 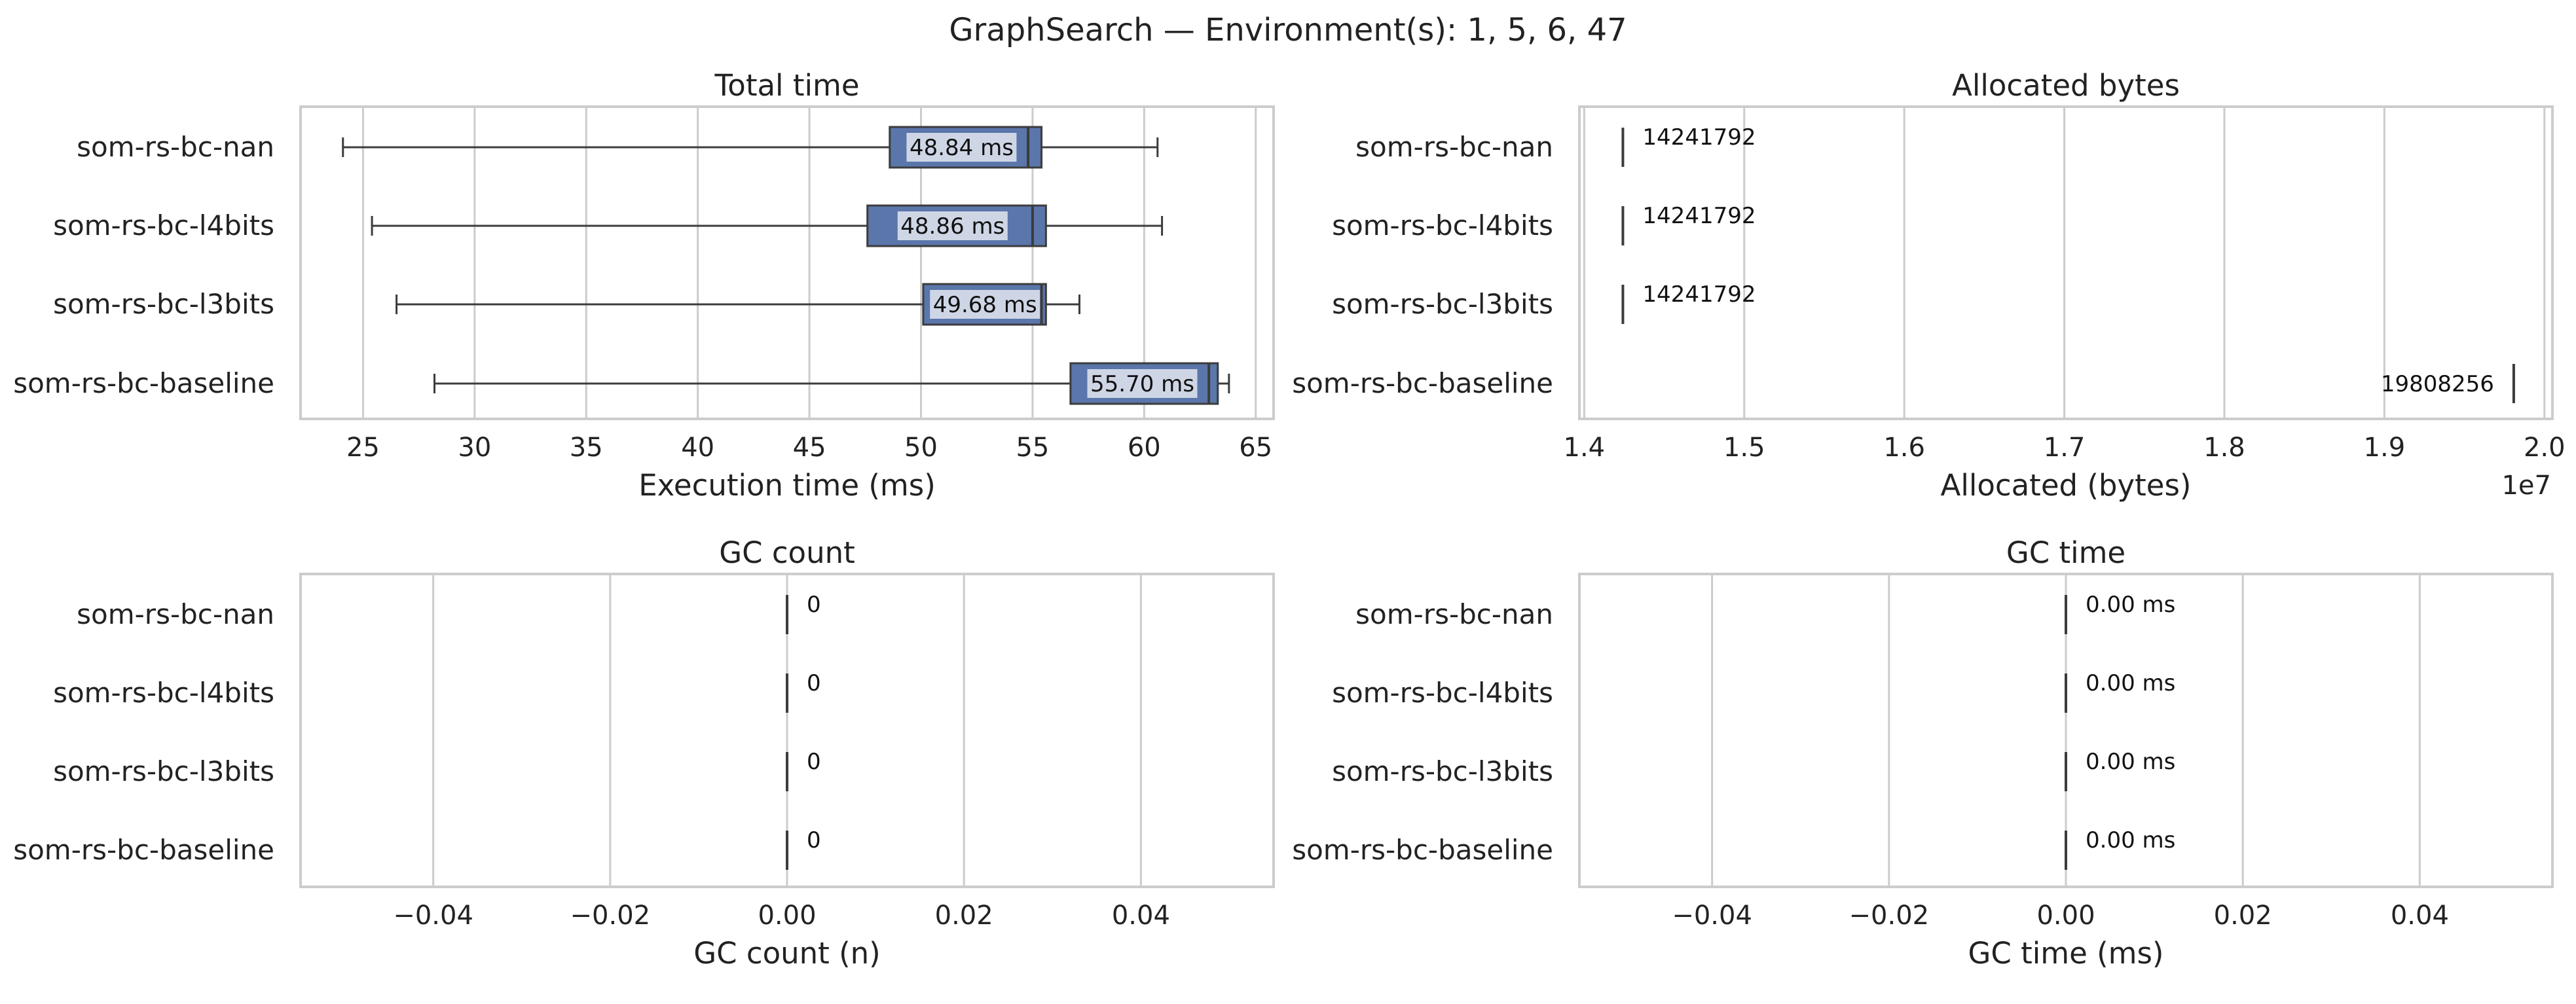 What do you see at coordinates (586, 448) in the screenshot?
I see `x-tick-label: 35` at bounding box center [586, 448].